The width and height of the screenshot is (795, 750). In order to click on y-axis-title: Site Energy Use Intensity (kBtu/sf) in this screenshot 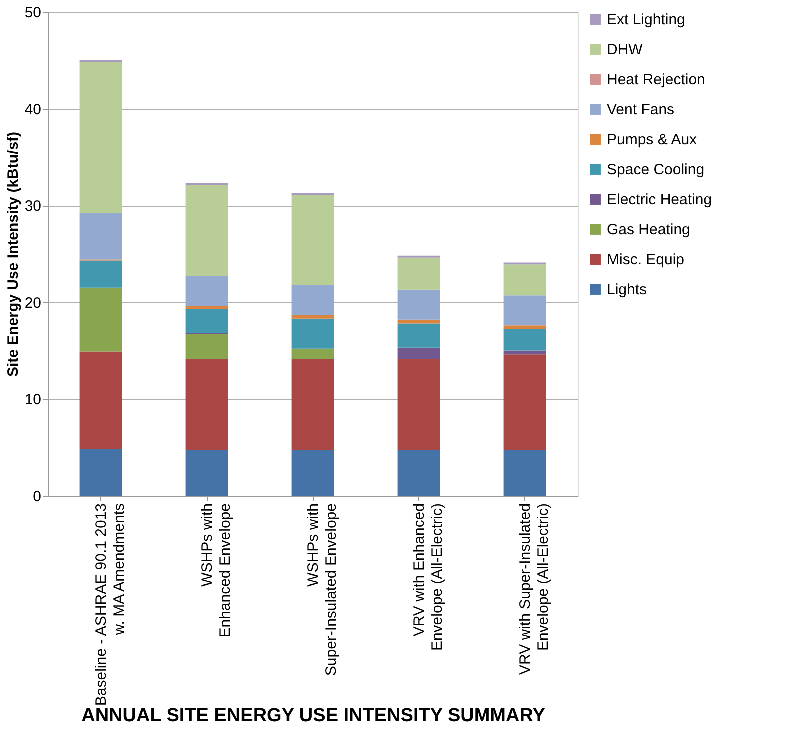, I will do `click(13, 255)`.